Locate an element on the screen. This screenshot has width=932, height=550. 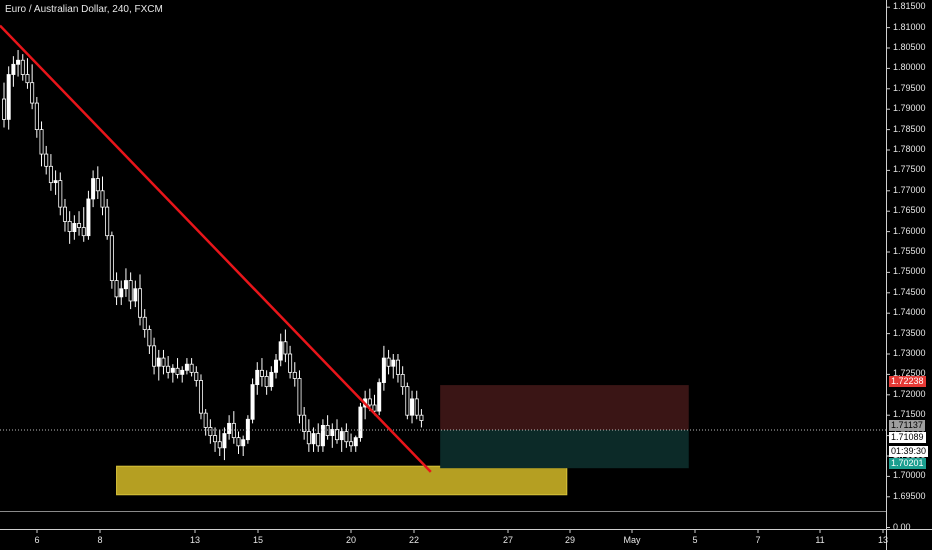
support-zone is located at coordinates (342, 480).